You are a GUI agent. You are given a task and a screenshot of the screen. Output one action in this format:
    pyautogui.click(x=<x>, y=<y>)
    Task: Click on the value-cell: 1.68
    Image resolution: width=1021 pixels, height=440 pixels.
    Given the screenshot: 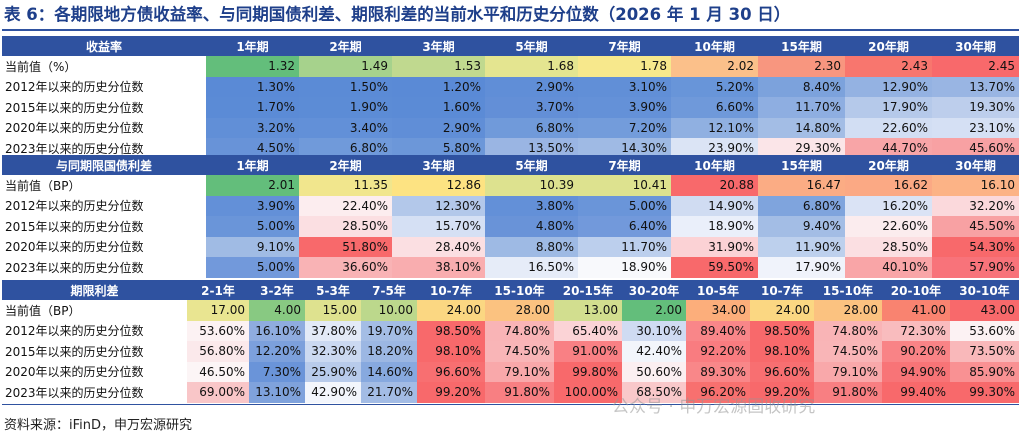 What is the action you would take?
    pyautogui.click(x=531, y=66)
    